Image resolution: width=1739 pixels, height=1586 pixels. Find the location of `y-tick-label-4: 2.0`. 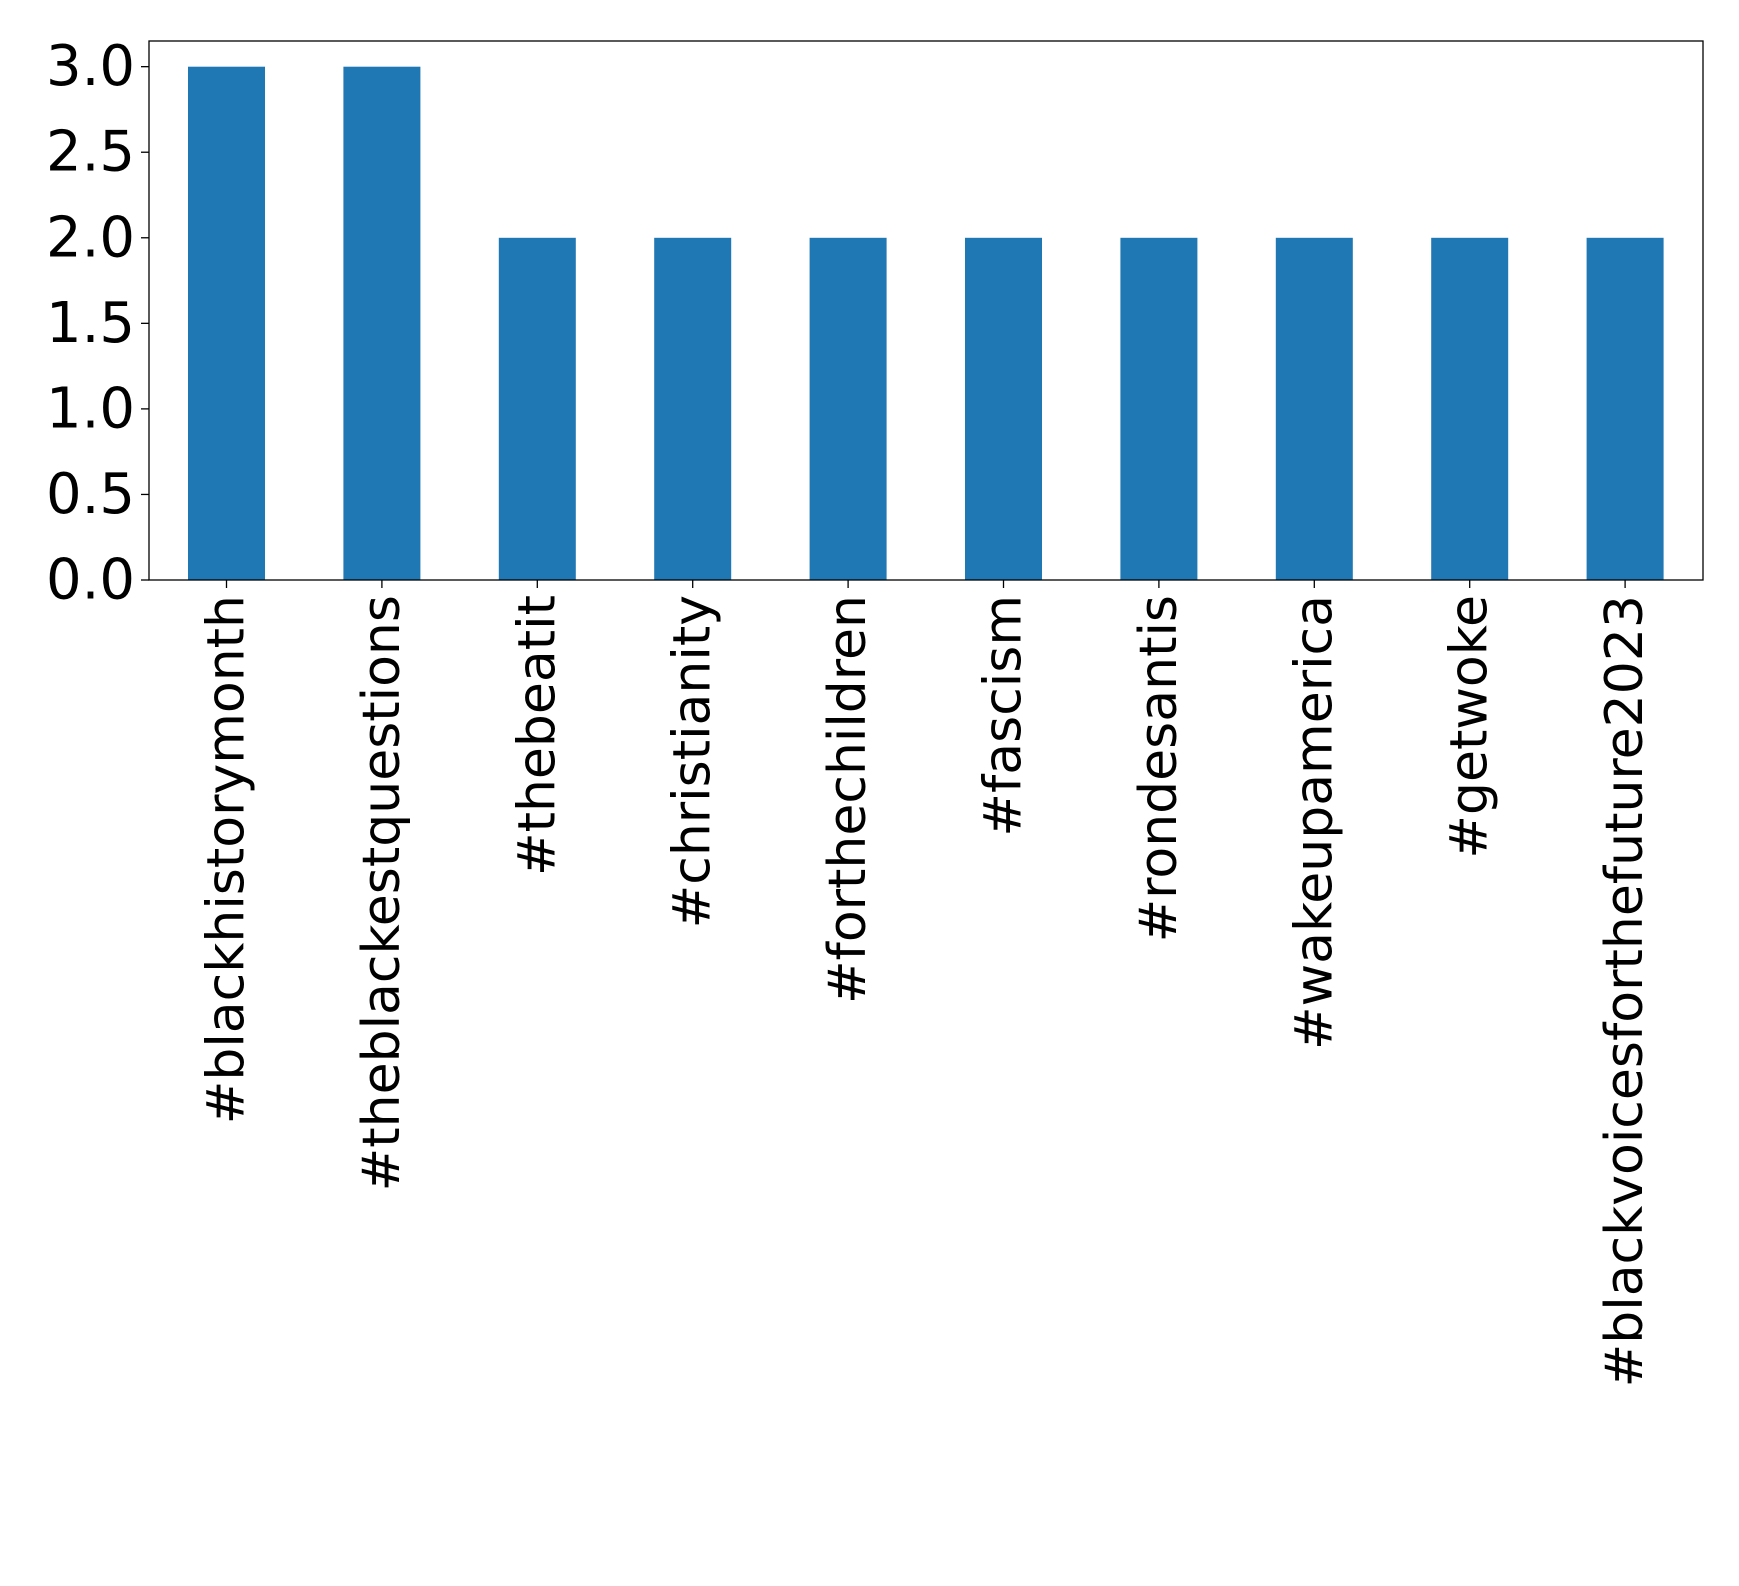

y-tick-label-4: 2.0 is located at coordinates (90, 237).